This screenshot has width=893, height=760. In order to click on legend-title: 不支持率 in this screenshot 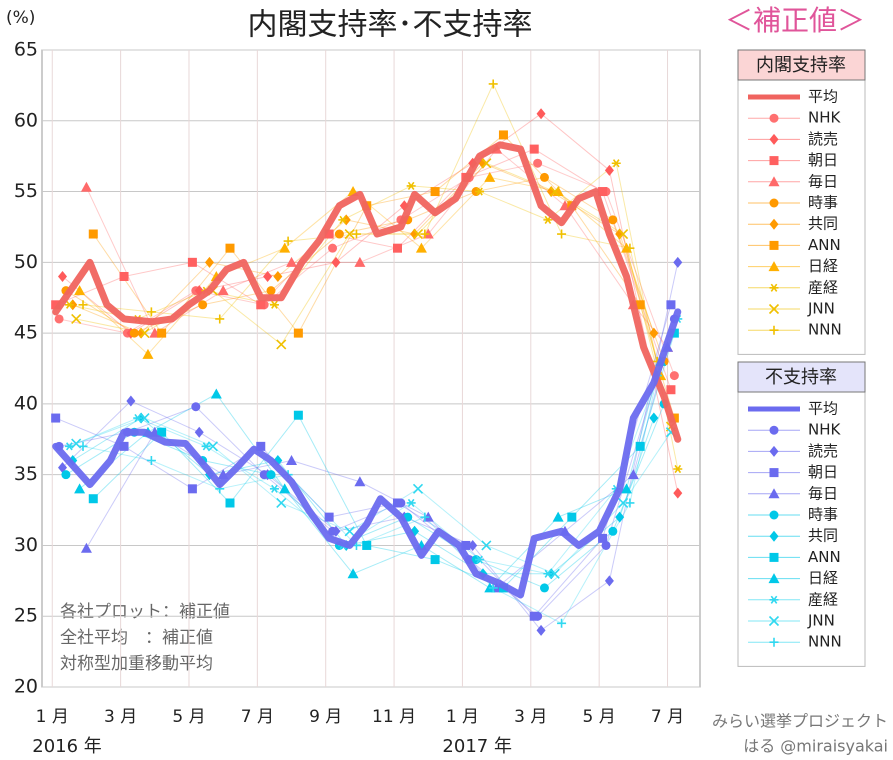, I will do `click(801, 377)`.